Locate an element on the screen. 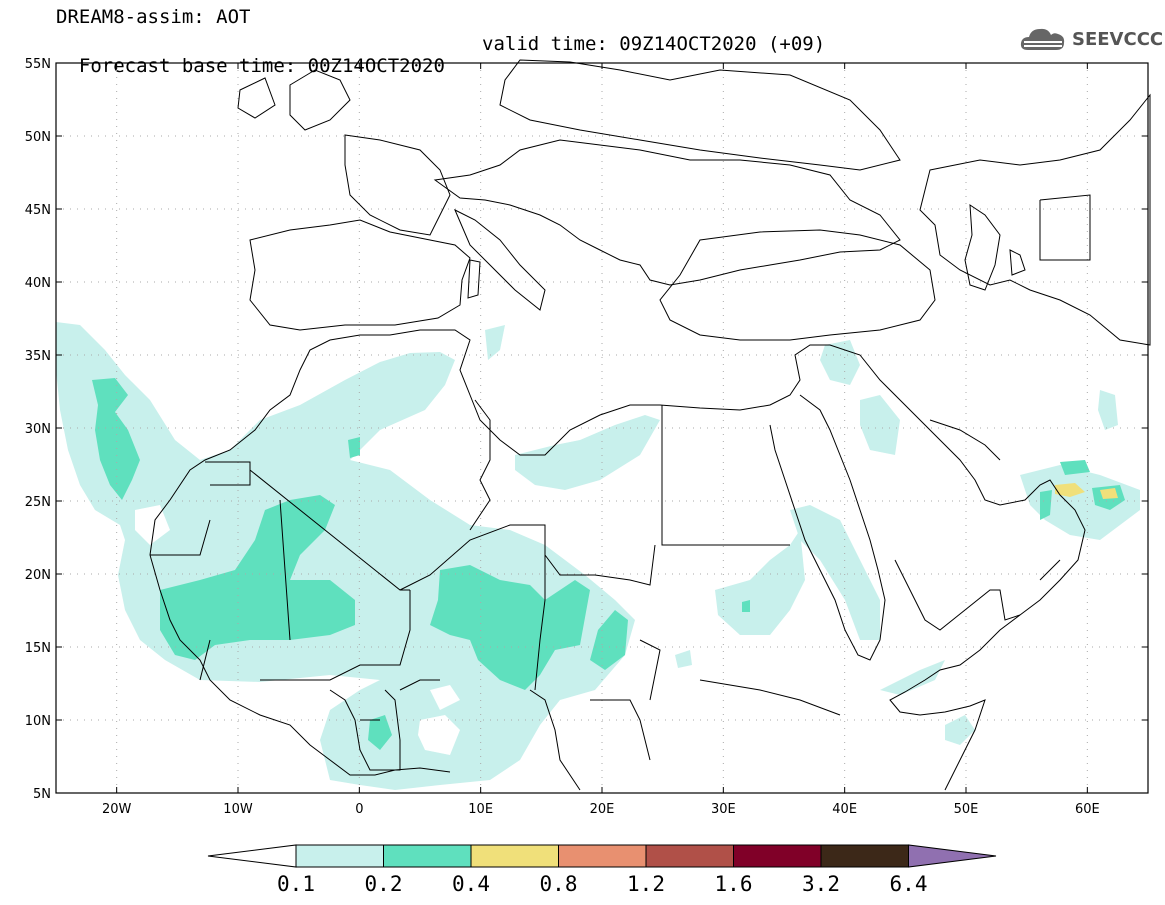 The height and width of the screenshot is (905, 1165). lat-label: 40N is located at coordinates (38, 283).